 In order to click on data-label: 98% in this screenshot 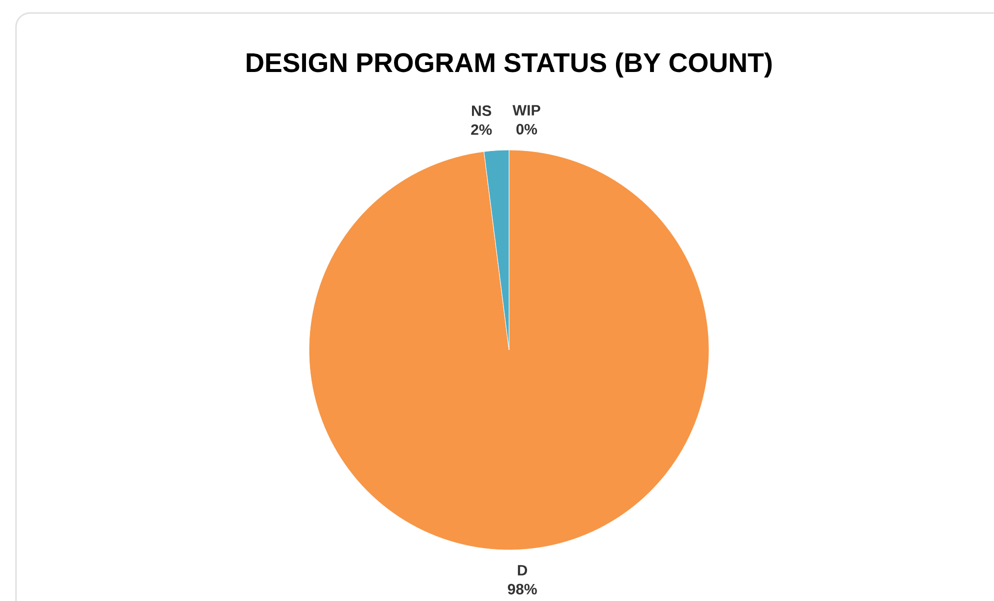, I will do `click(522, 589)`.